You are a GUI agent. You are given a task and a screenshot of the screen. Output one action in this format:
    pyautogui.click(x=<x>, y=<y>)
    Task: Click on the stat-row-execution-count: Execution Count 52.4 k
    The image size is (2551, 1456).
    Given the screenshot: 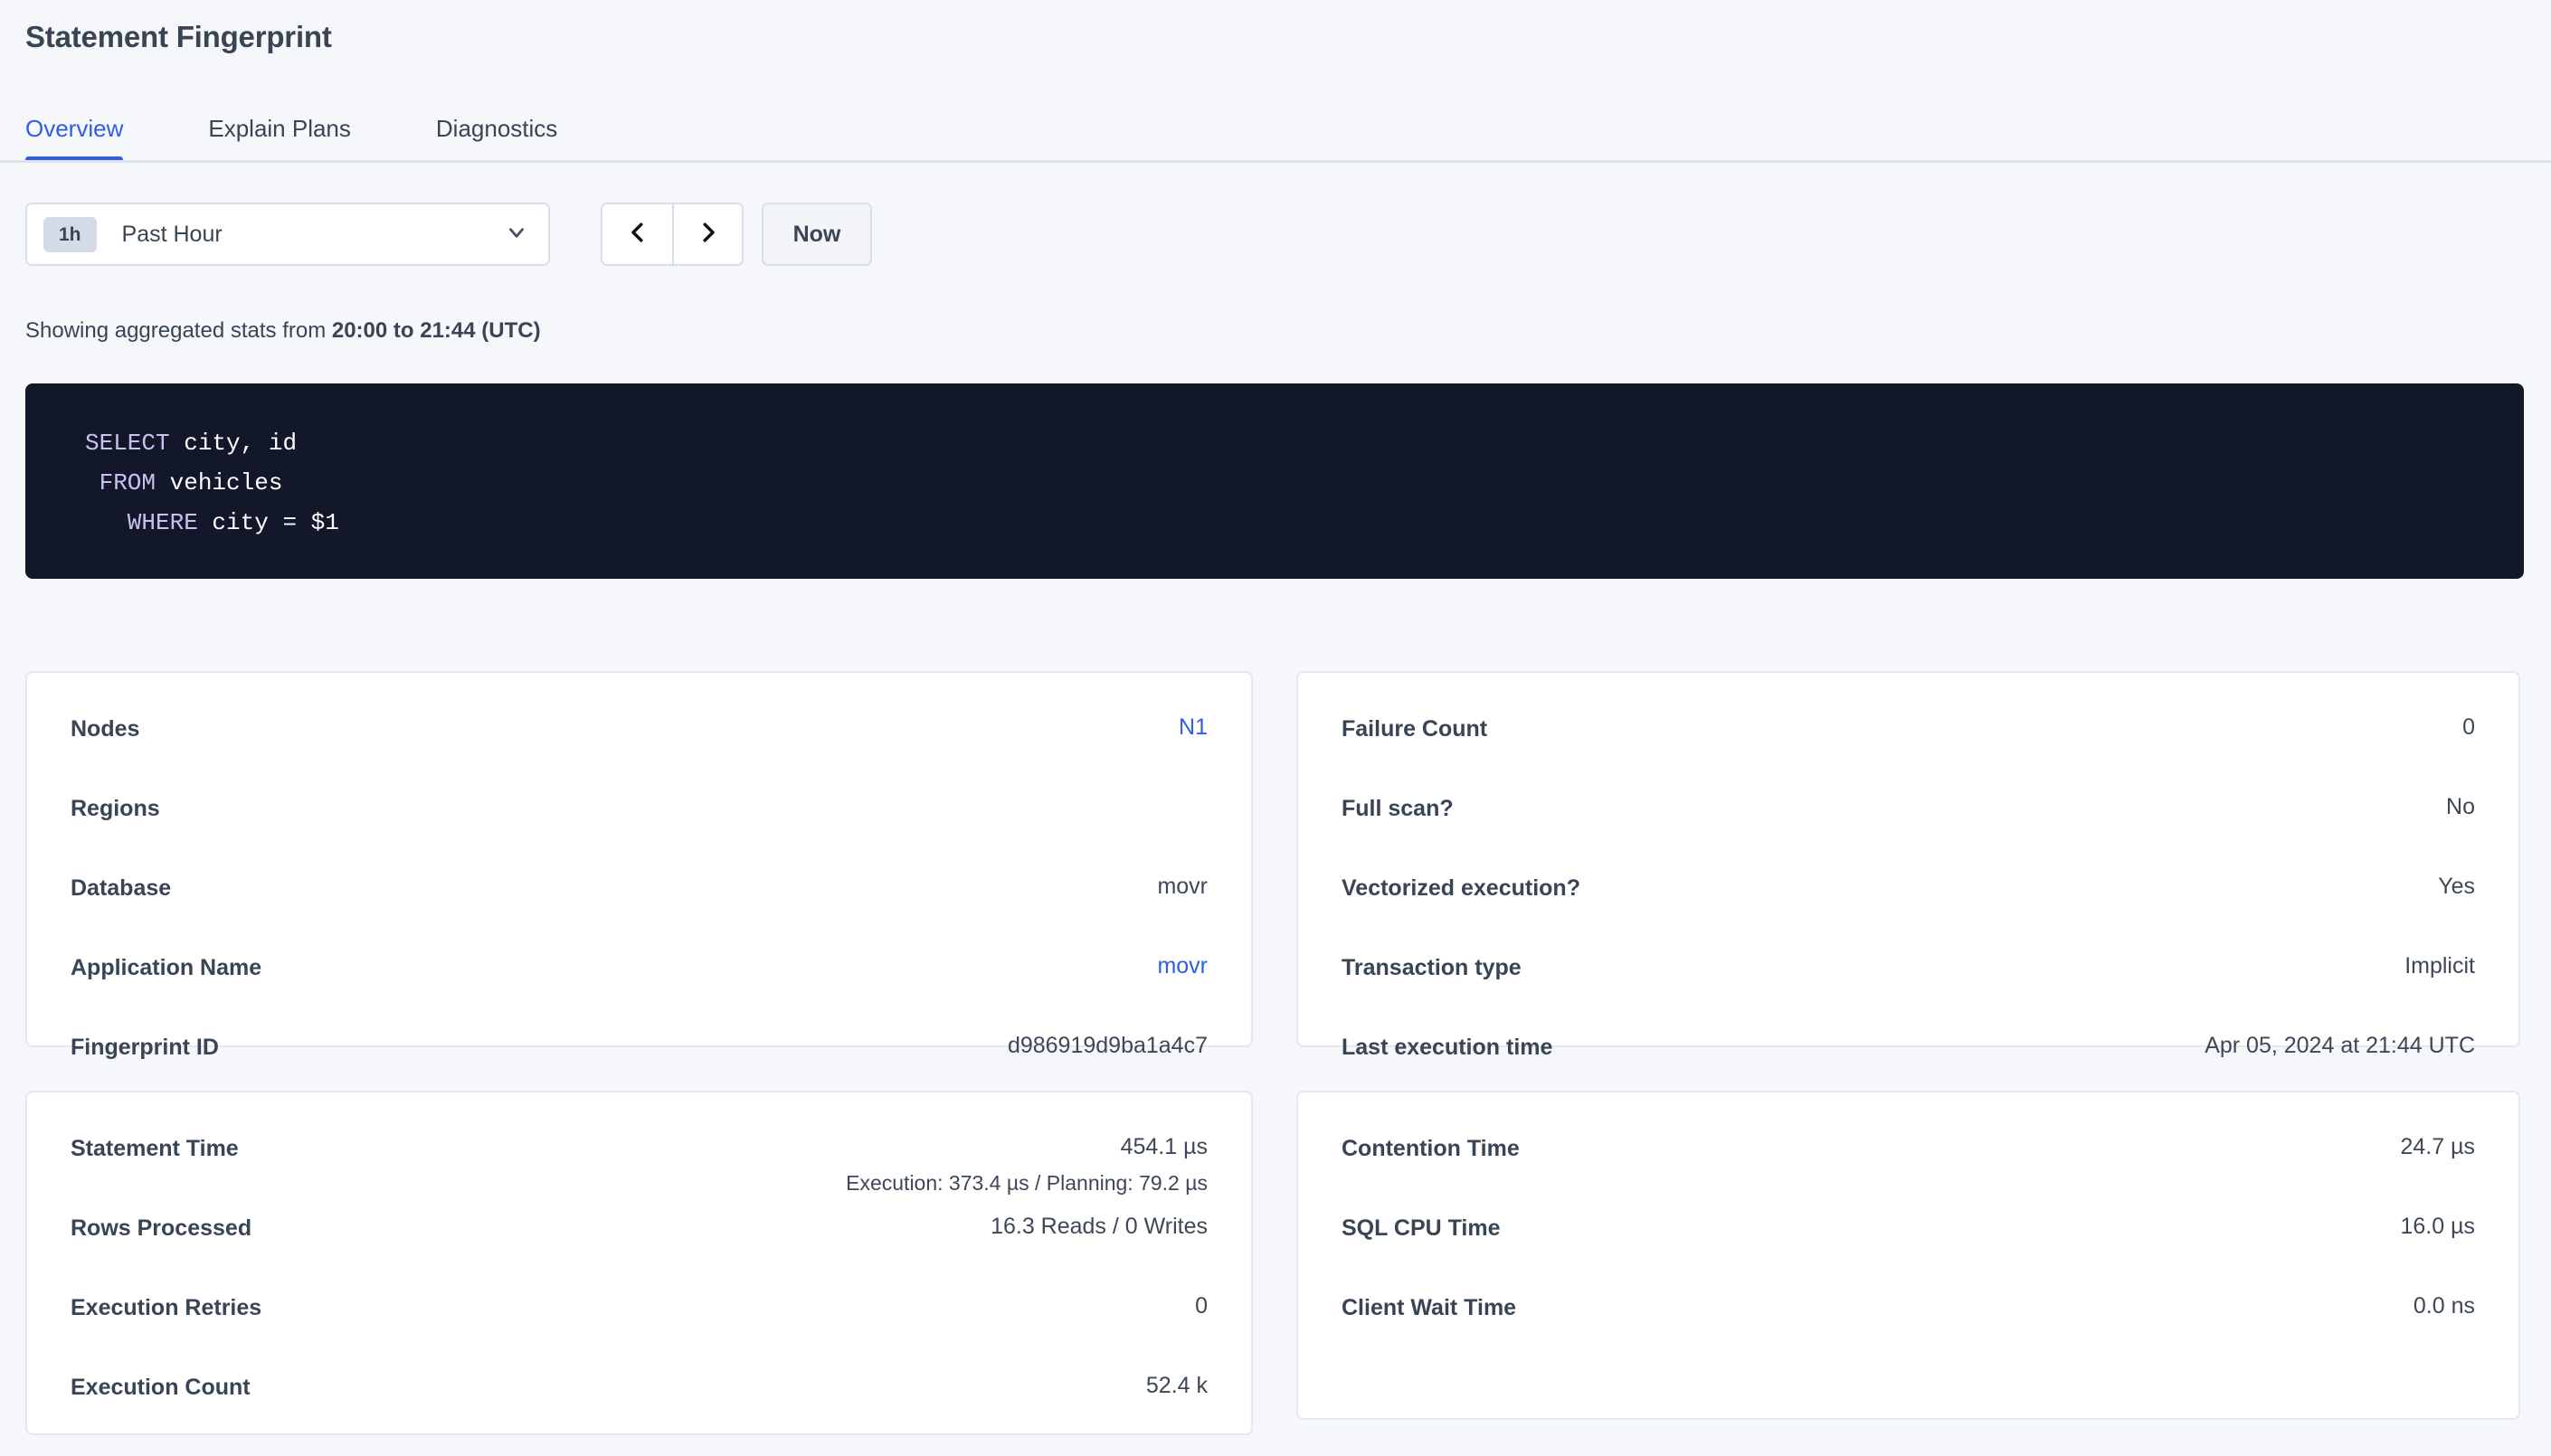 What is the action you would take?
    pyautogui.click(x=639, y=1403)
    